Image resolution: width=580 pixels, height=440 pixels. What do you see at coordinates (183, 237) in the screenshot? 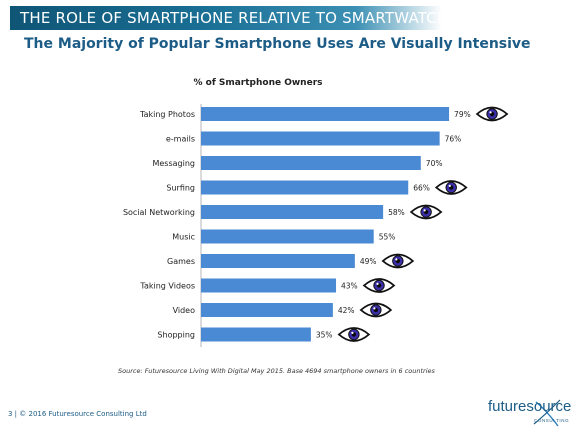
I see `category-label: Music` at bounding box center [183, 237].